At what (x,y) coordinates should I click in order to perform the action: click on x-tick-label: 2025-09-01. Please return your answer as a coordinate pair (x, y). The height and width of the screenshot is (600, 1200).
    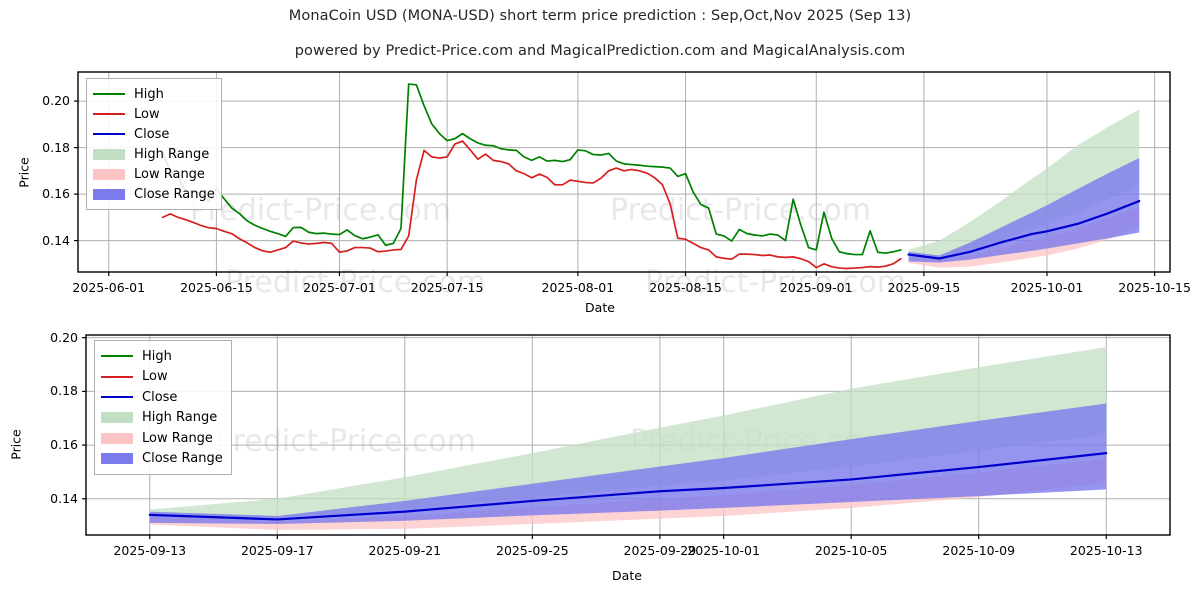
    Looking at the image, I should click on (816, 287).